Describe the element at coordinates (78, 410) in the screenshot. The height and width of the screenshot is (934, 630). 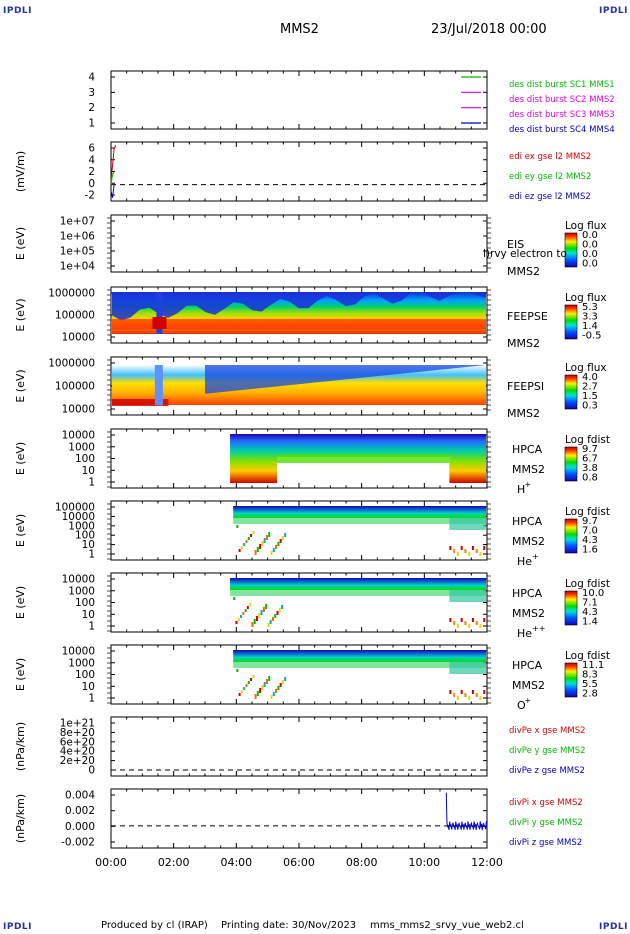
I see `y-tick-label: 10000` at that location.